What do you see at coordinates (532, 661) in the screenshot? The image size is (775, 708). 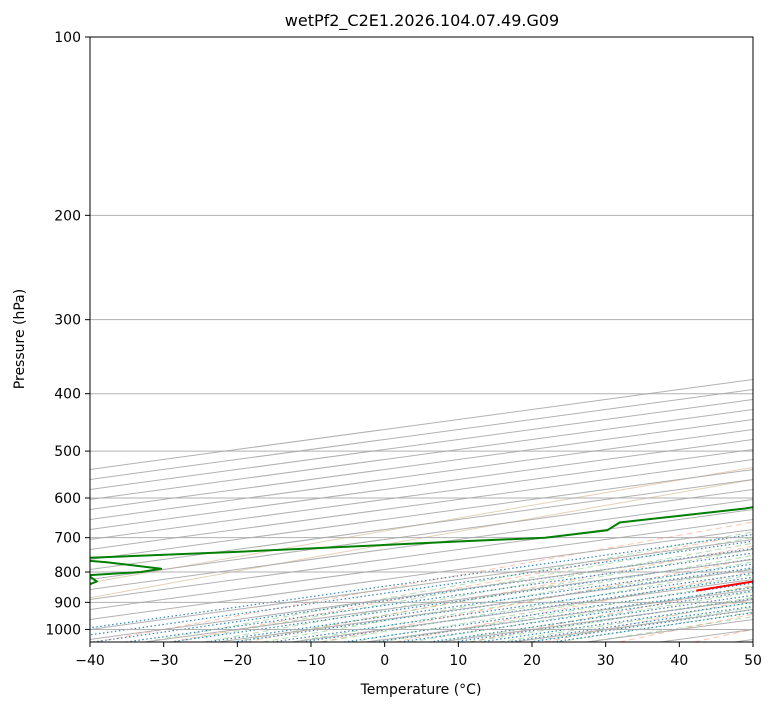 I see `x-tick-label: 20` at bounding box center [532, 661].